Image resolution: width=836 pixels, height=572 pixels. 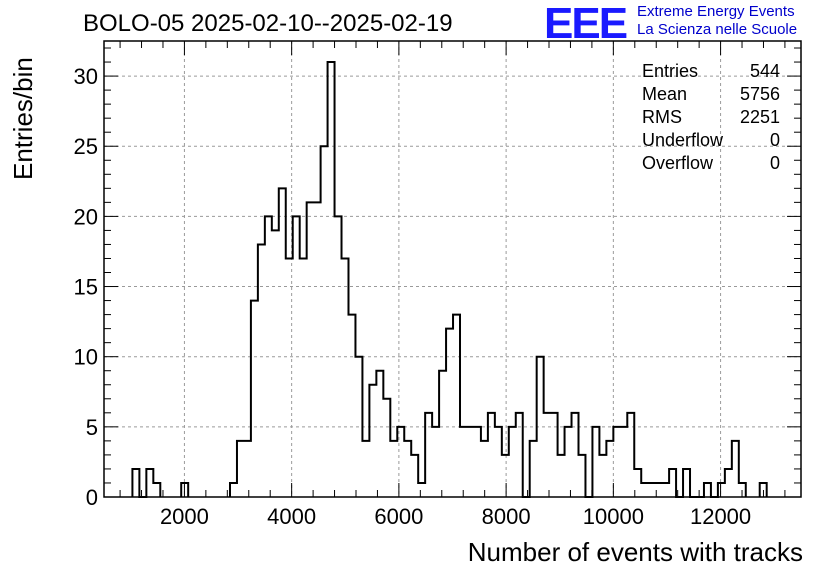 What do you see at coordinates (635, 552) in the screenshot?
I see `x-axis-label: Number of events with tracks` at bounding box center [635, 552].